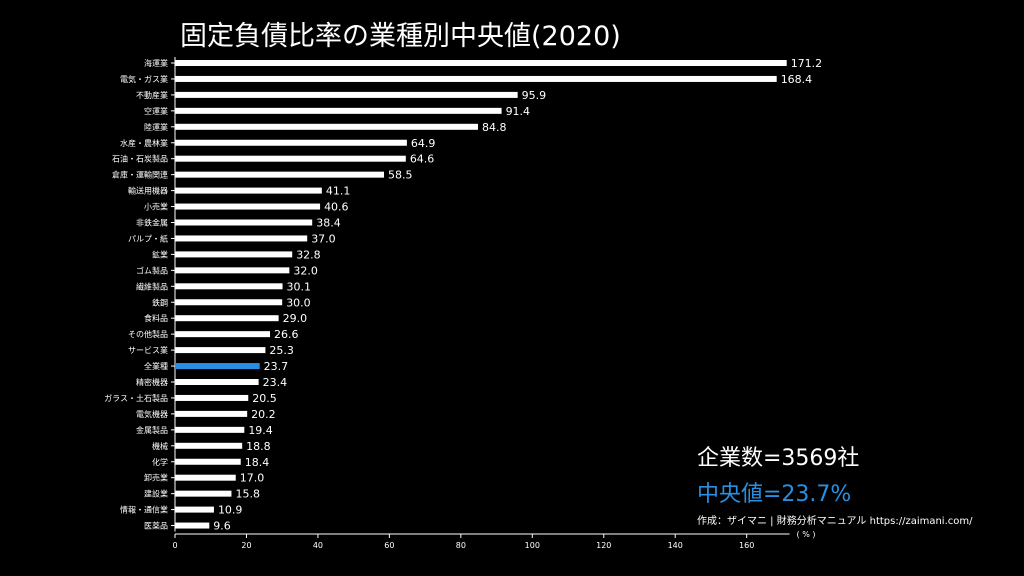 The image size is (1024, 576). What do you see at coordinates (160, 254) in the screenshot?
I see `category-label: 鉱業` at bounding box center [160, 254].